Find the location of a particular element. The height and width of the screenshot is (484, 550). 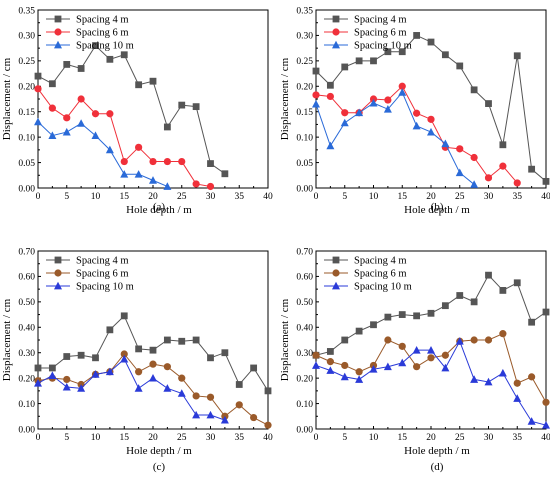

x-axis-title: Hole depth / m is located at coordinates (437, 210).